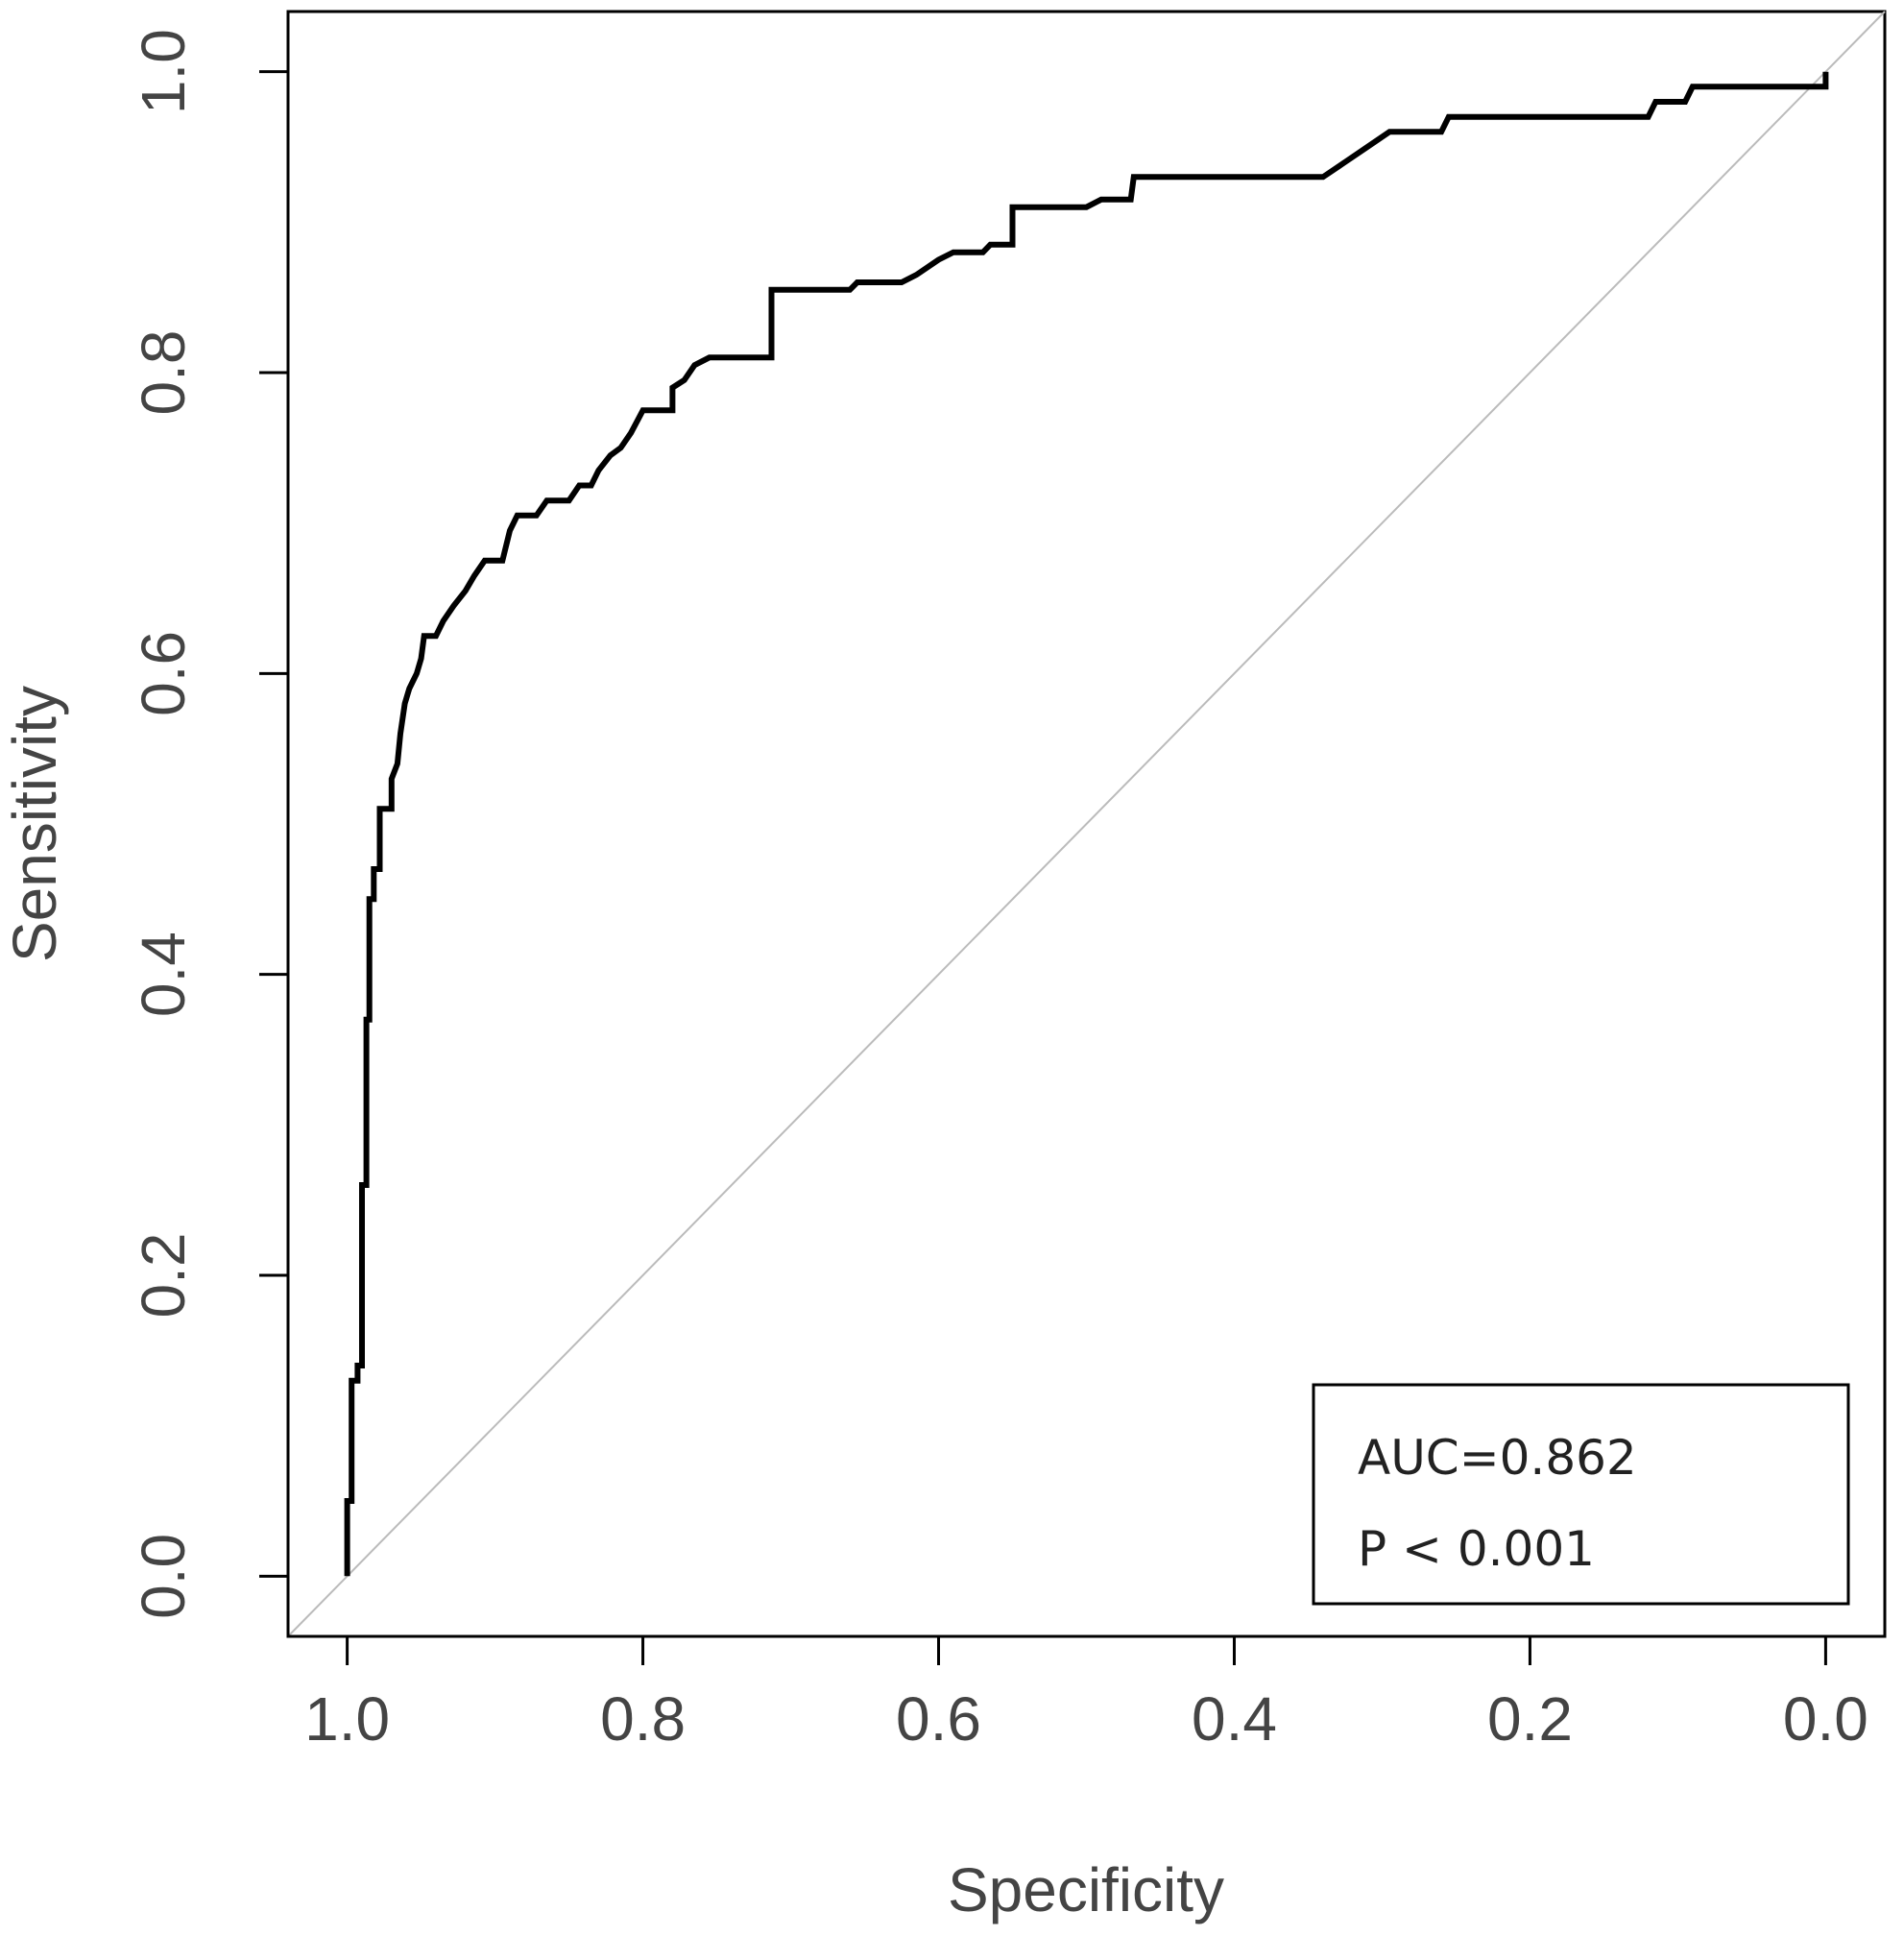 The image size is (1904, 1936). I want to click on x-tick-label: 0.6, so click(939, 1719).